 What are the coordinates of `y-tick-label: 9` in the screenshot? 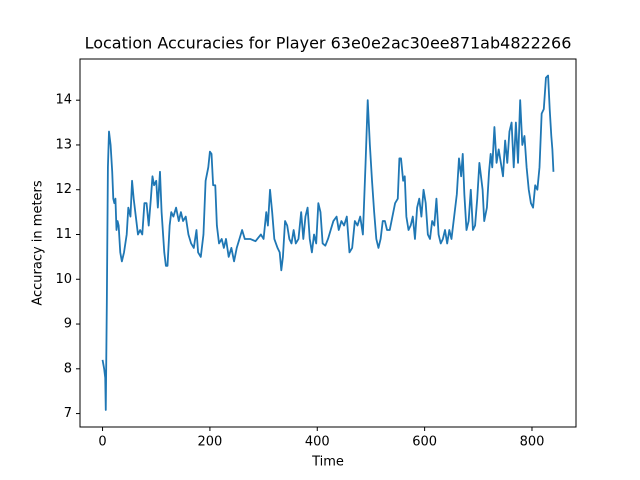 It's located at (68, 324).